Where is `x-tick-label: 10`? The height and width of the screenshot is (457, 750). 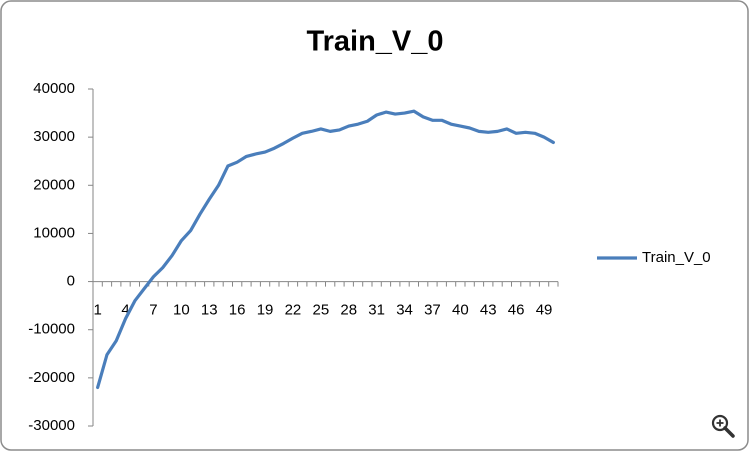 x-tick-label: 10 is located at coordinates (181, 310).